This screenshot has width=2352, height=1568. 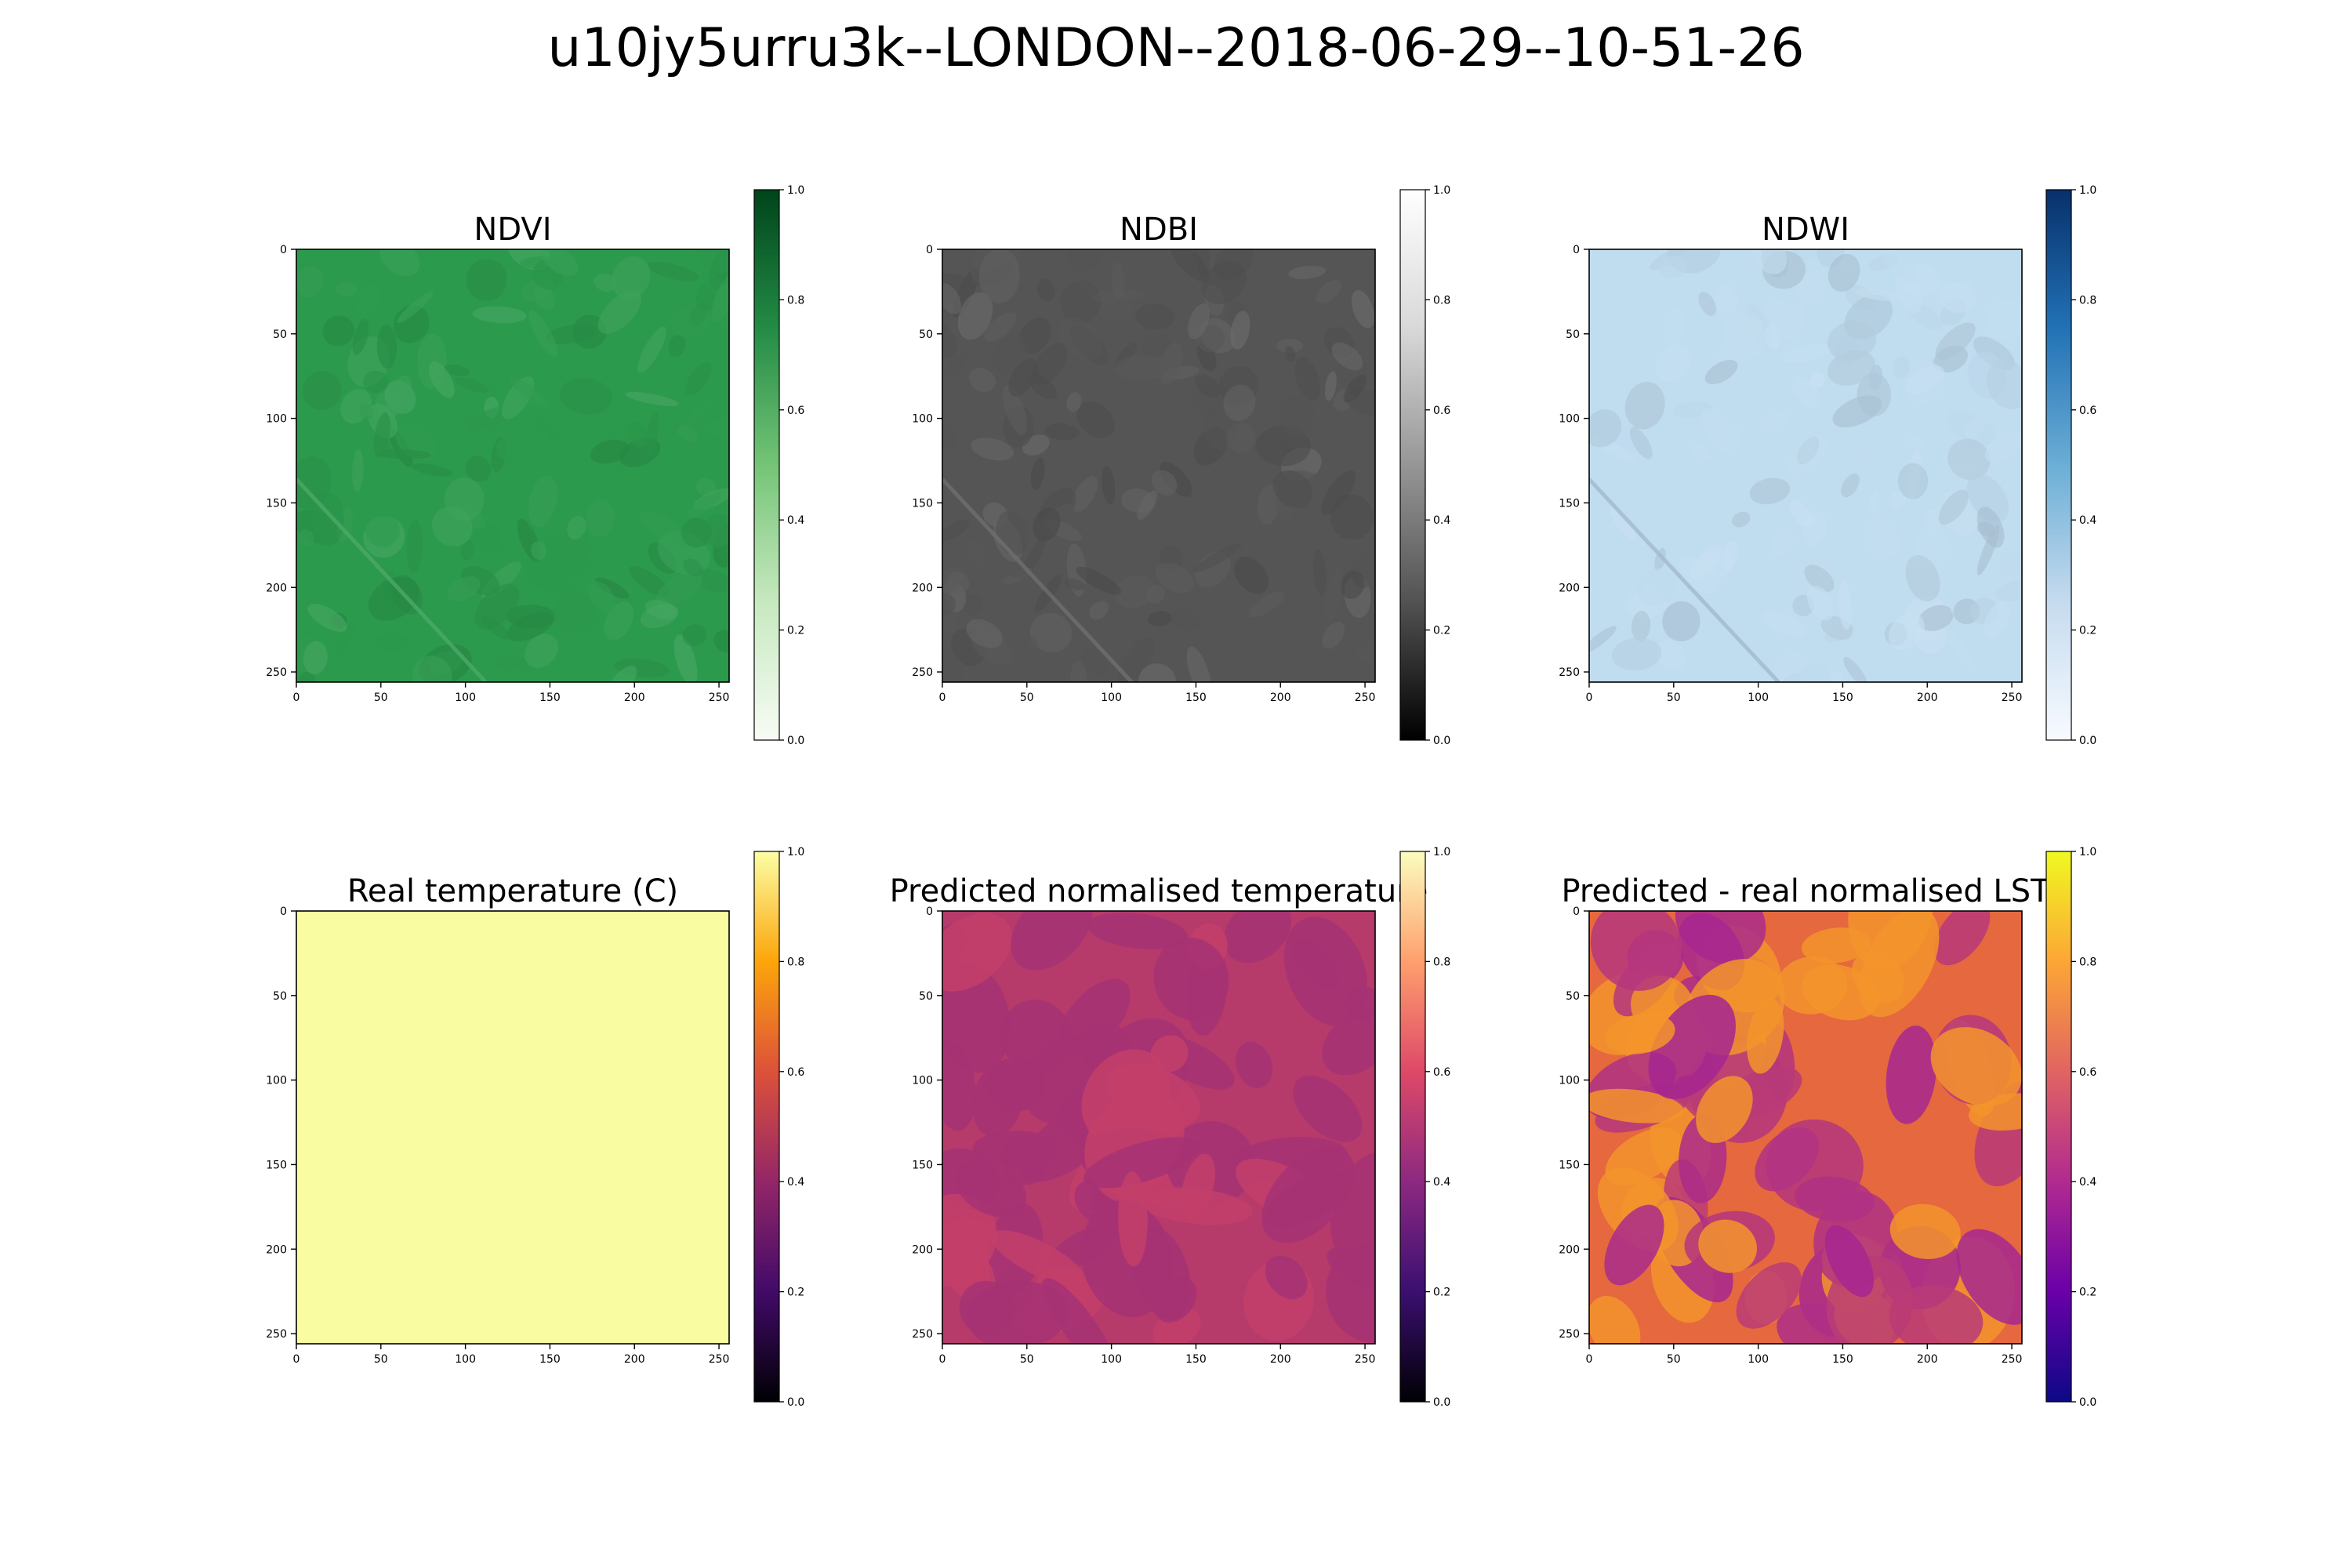 What do you see at coordinates (1685, 579) in the screenshot?
I see `linear-feature` at bounding box center [1685, 579].